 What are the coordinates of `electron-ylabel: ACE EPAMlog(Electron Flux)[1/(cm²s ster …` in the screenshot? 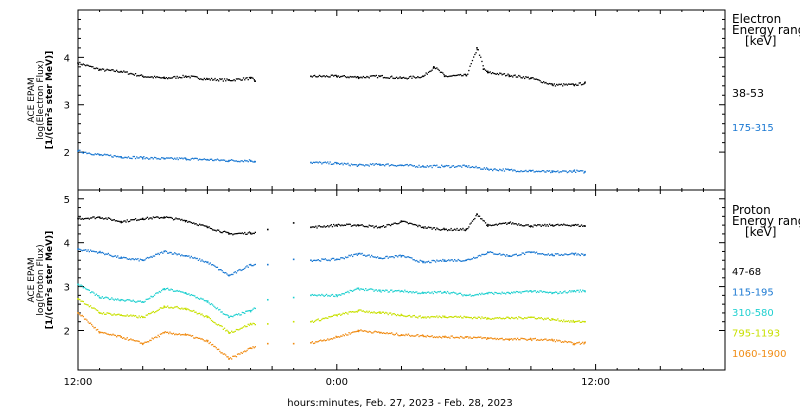 It's located at (41, 100).